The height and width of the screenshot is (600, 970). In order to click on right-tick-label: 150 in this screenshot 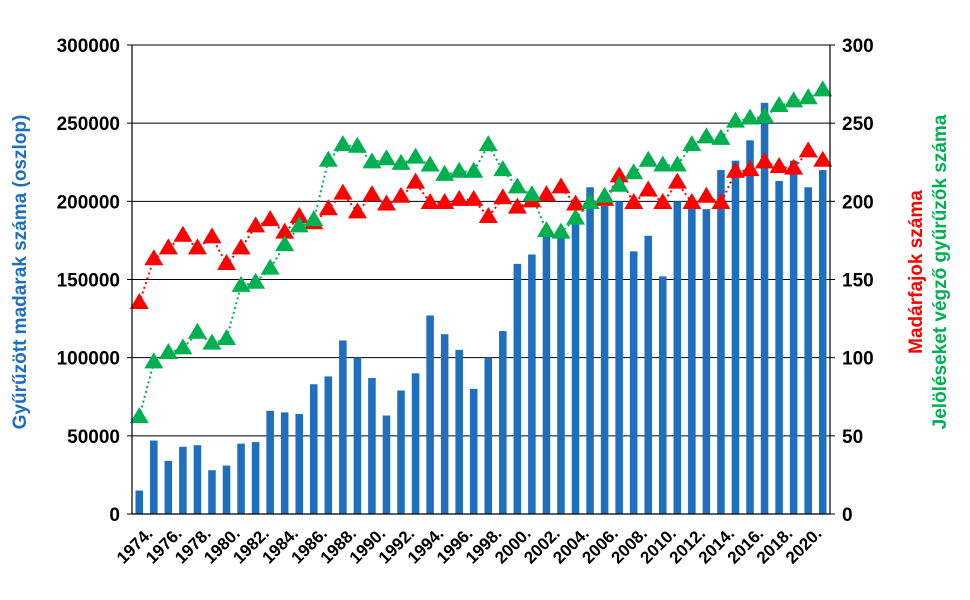, I will do `click(858, 281)`.